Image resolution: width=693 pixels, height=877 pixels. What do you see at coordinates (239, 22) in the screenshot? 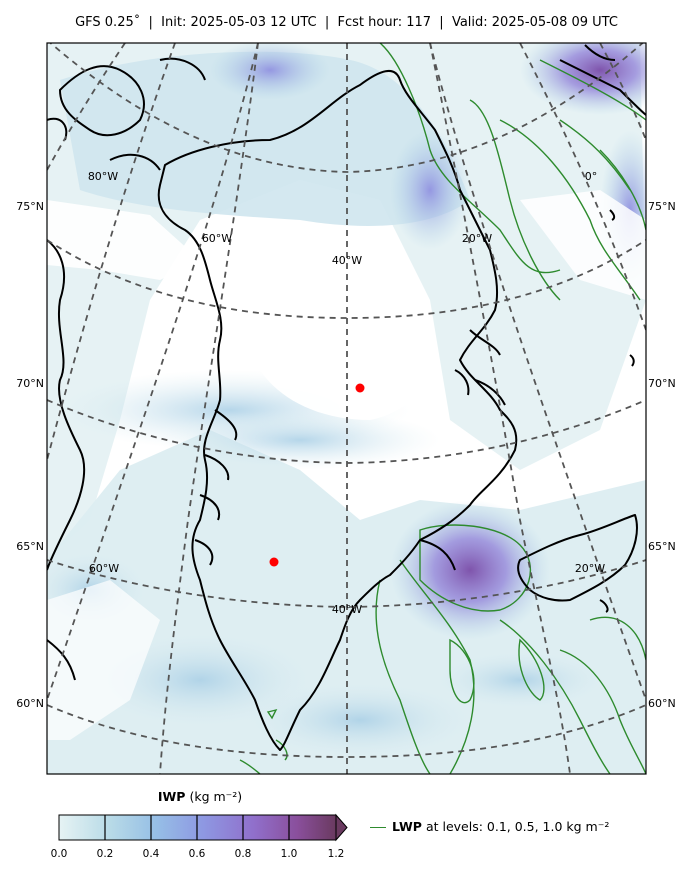
I see `init-label: Init: 2025-05-03 12 UTC` at bounding box center [239, 22].